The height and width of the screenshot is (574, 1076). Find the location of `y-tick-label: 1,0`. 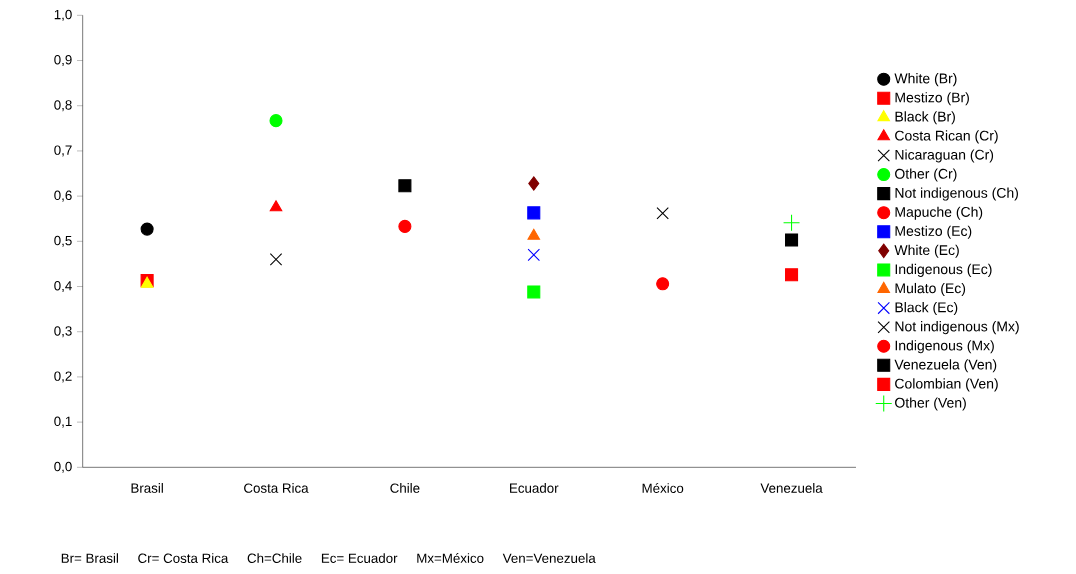

y-tick-label: 1,0 is located at coordinates (63, 15).